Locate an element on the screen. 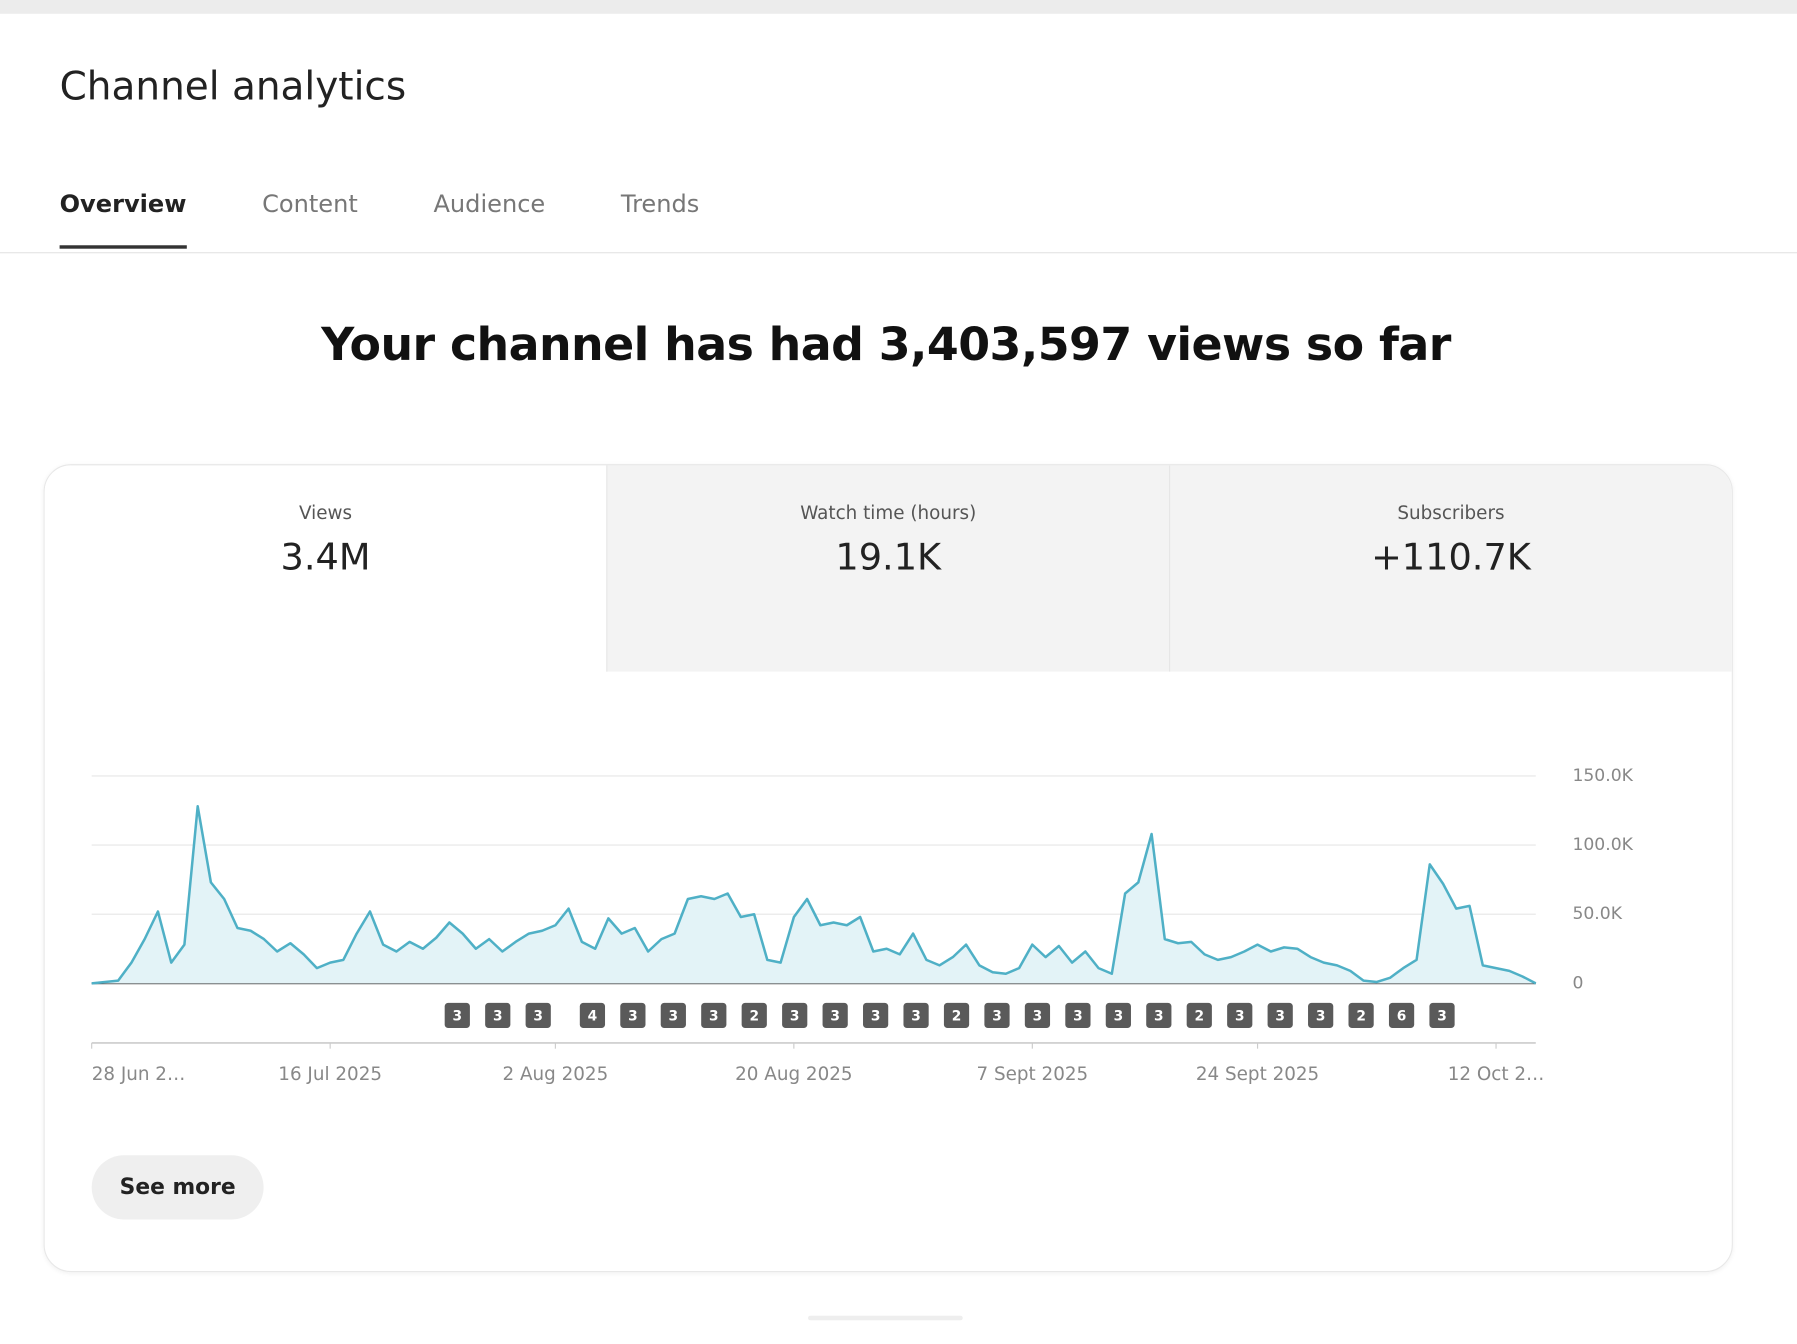 This screenshot has width=1797, height=1344. y-tick-label: 50.0K is located at coordinates (1597, 914).